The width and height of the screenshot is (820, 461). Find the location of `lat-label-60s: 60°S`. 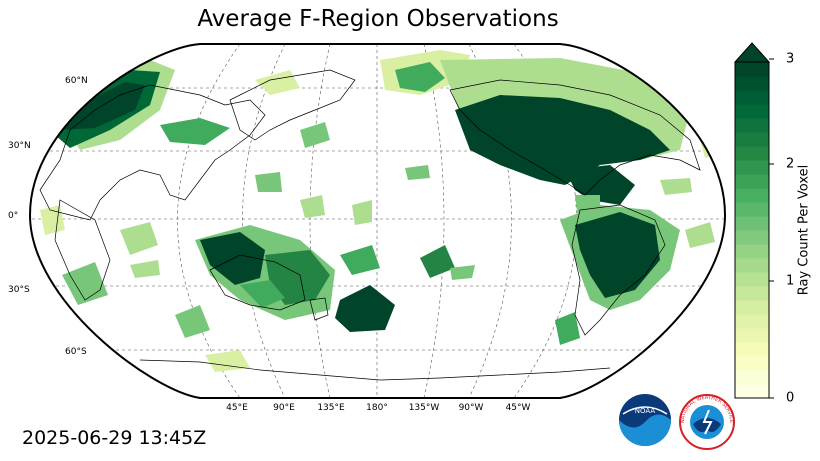

lat-label-60s: 60°S is located at coordinates (76, 352).